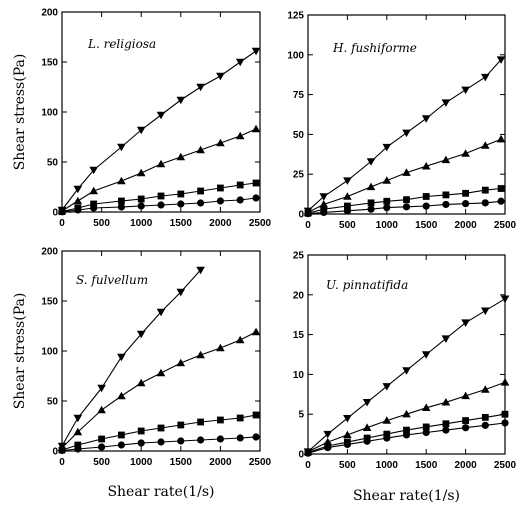 Image resolution: width=525 pixels, height=509 pixels. What do you see at coordinates (299, 256) in the screenshot?
I see `y-tick-label: 25` at bounding box center [299, 256].